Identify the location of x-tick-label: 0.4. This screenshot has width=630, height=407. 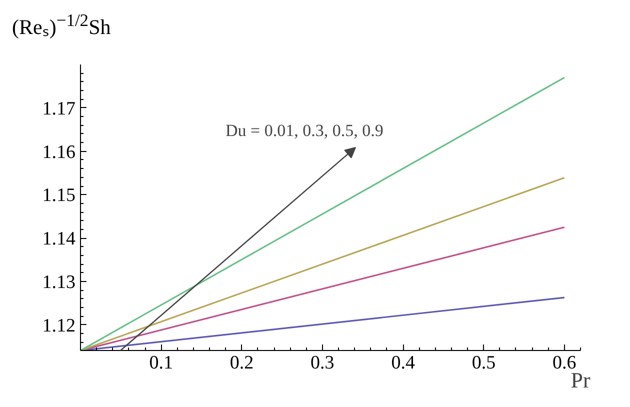
(403, 363).